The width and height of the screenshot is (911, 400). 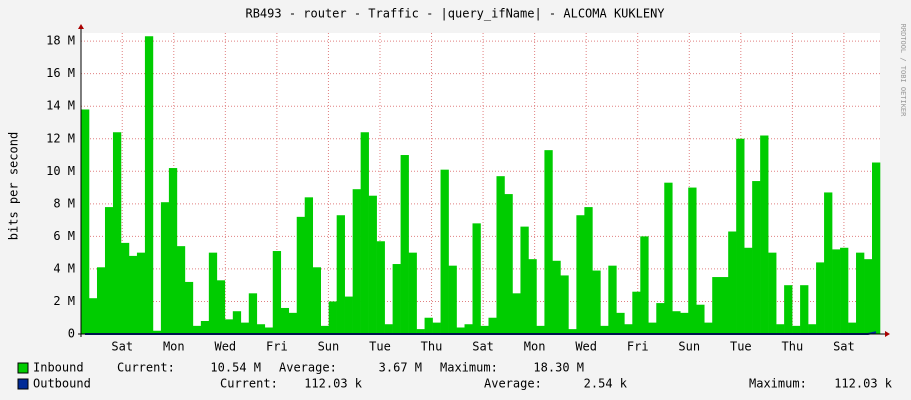 What do you see at coordinates (558, 368) in the screenshot?
I see `legend-stat-value: 18.30 M` at bounding box center [558, 368].